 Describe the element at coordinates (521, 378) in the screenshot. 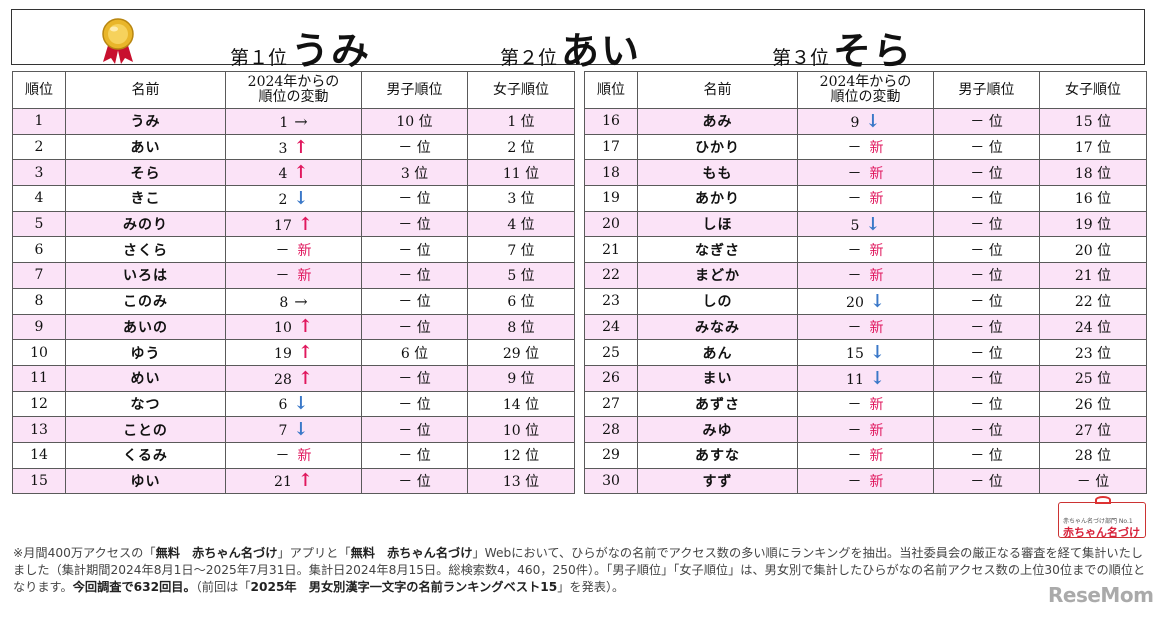

I see `girl-rank-cell: 9 位` at that location.